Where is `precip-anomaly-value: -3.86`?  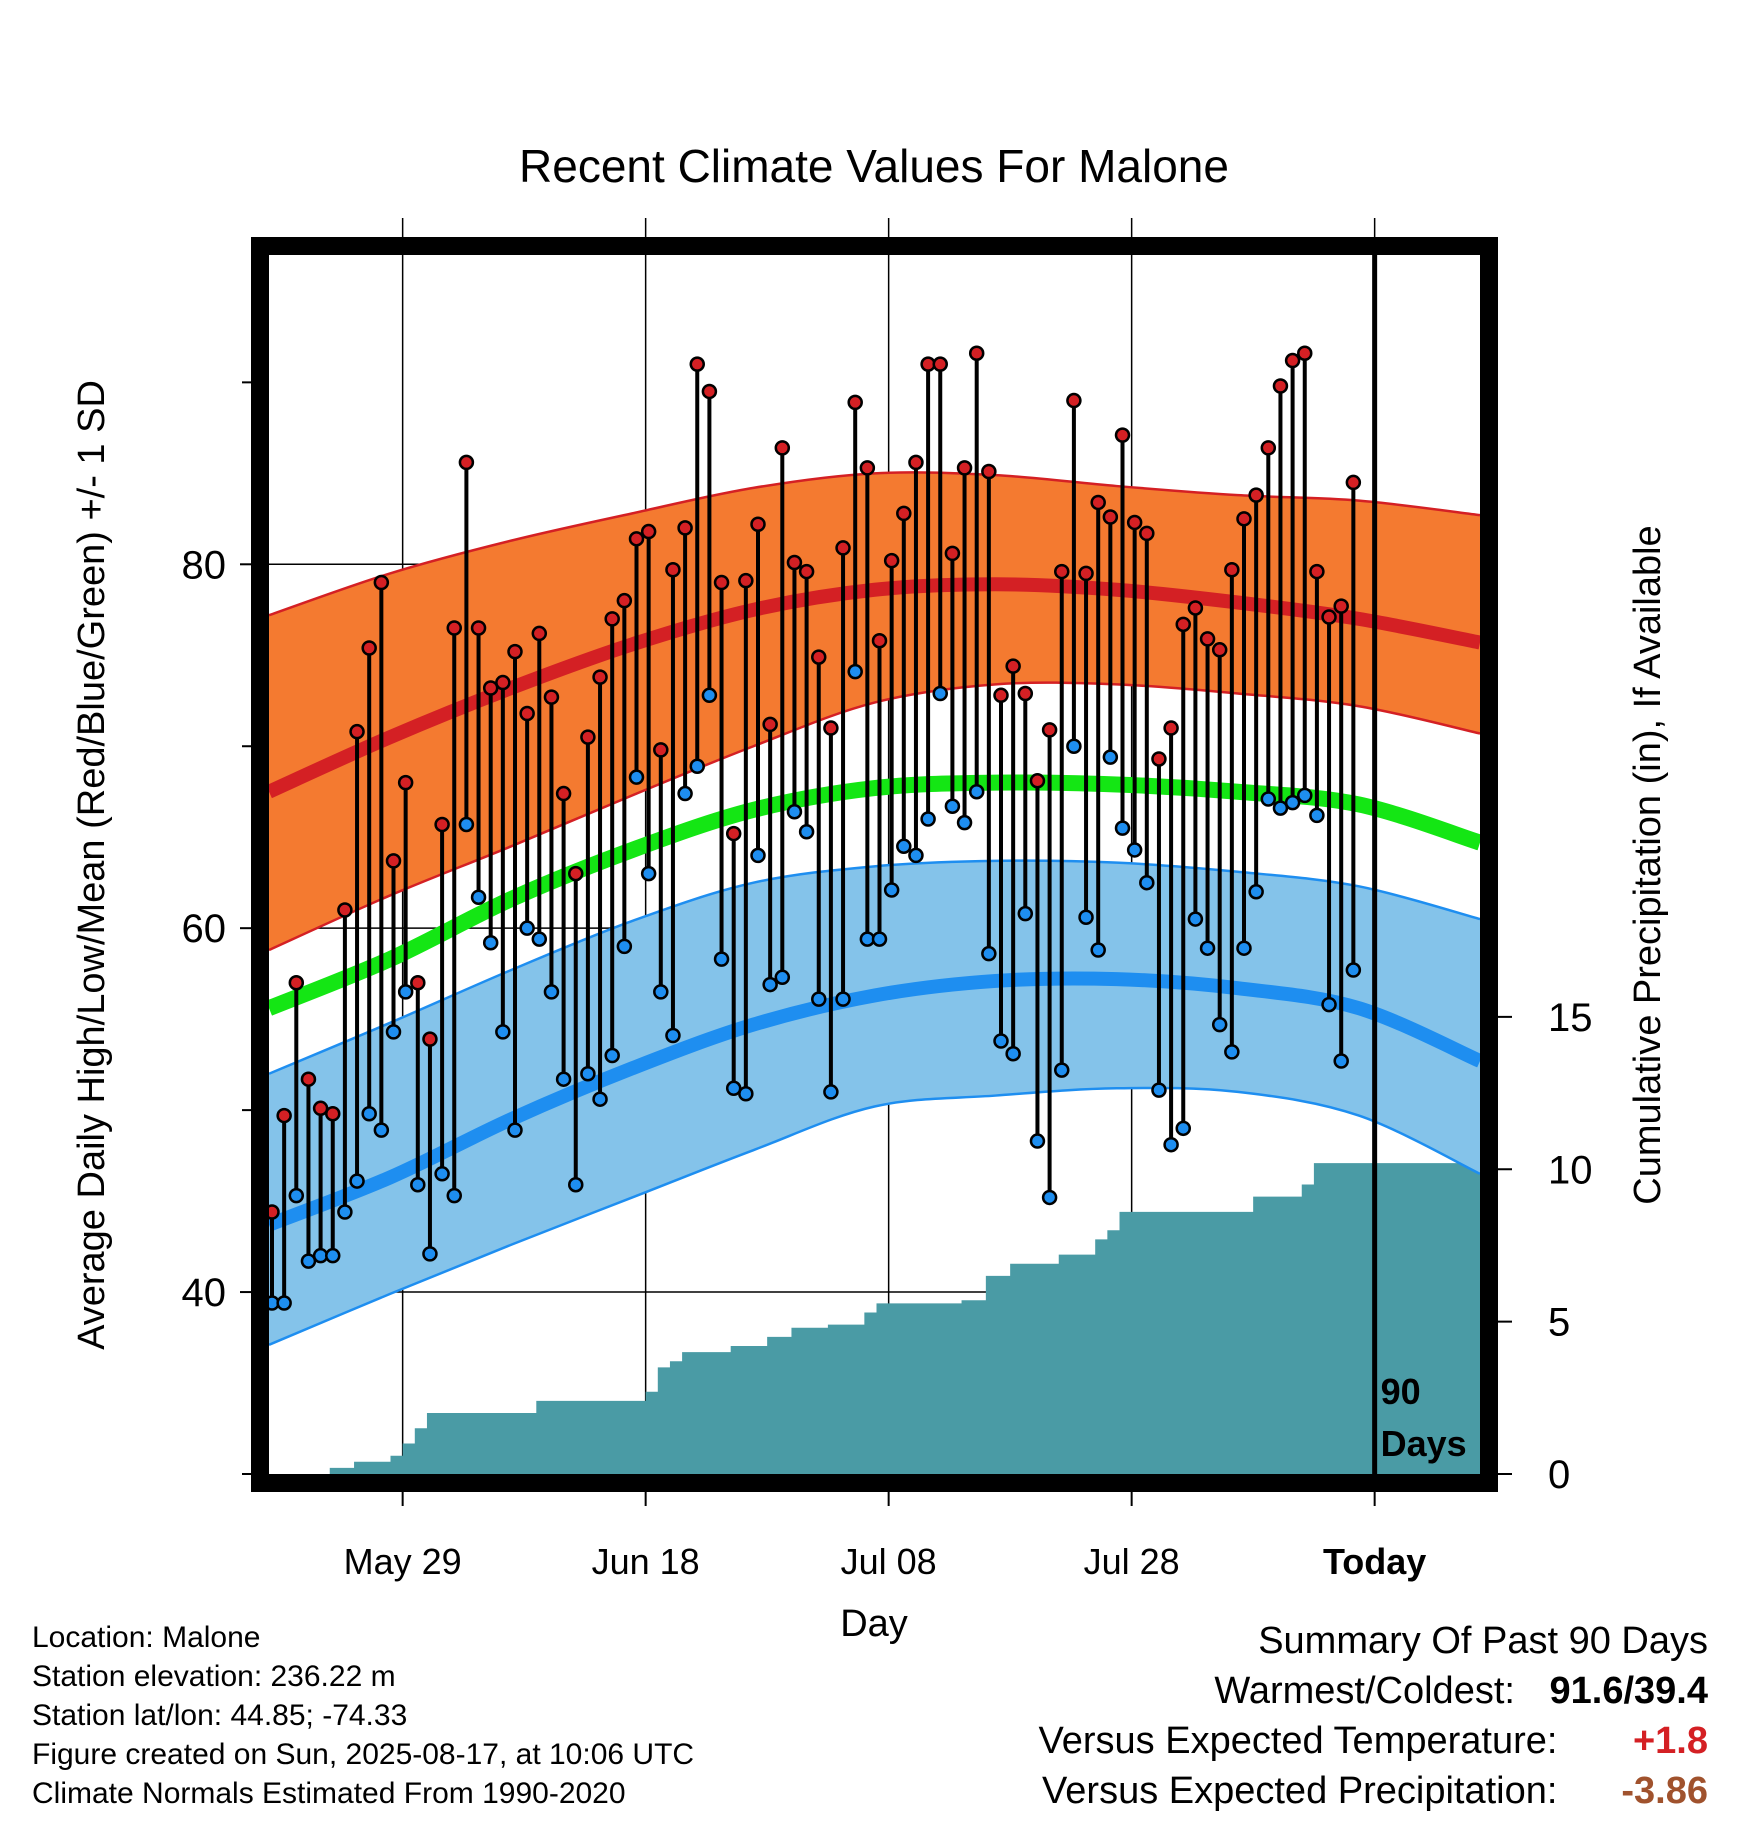
precip-anomaly-value: -3.86 is located at coordinates (1664, 1791).